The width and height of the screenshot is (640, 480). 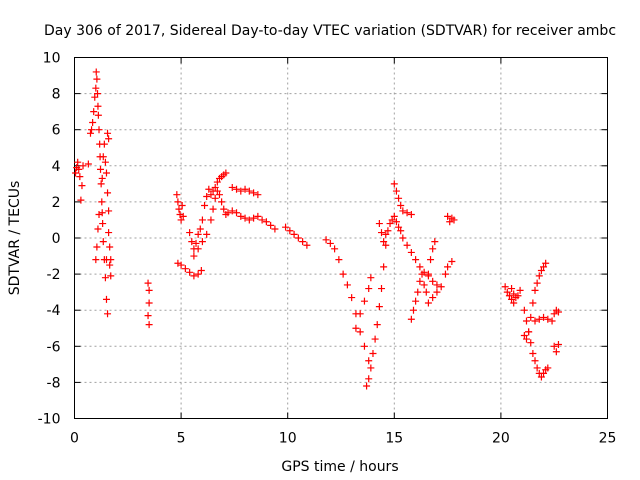 I want to click on y-tick-label: 6, so click(x=56, y=131).